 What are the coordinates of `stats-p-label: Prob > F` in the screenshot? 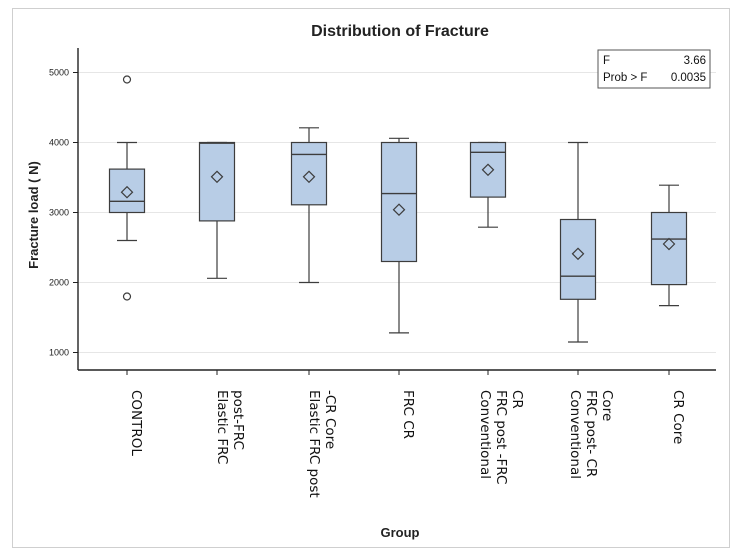 It's located at (625, 78).